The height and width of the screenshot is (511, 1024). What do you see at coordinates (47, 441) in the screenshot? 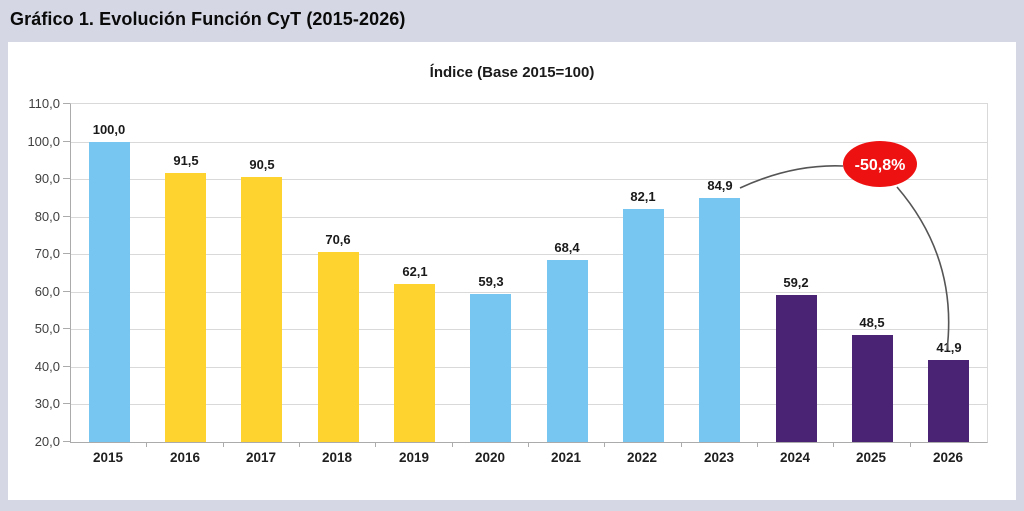
I see `y-tick-label: 20,0` at bounding box center [47, 441].